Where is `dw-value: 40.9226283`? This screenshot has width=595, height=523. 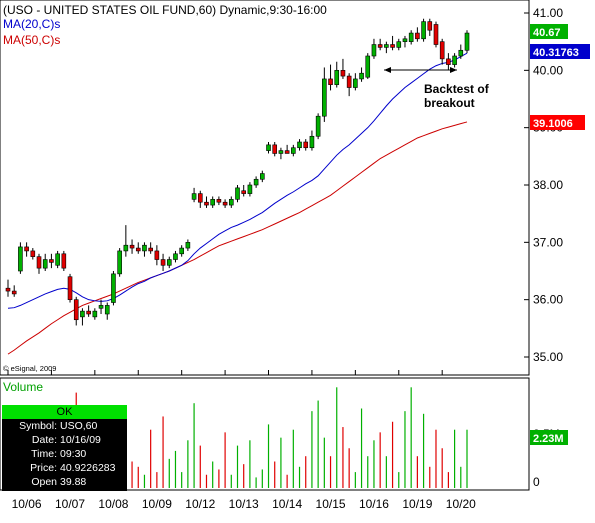
dw-value: 40.9226283 is located at coordinates (88, 468).